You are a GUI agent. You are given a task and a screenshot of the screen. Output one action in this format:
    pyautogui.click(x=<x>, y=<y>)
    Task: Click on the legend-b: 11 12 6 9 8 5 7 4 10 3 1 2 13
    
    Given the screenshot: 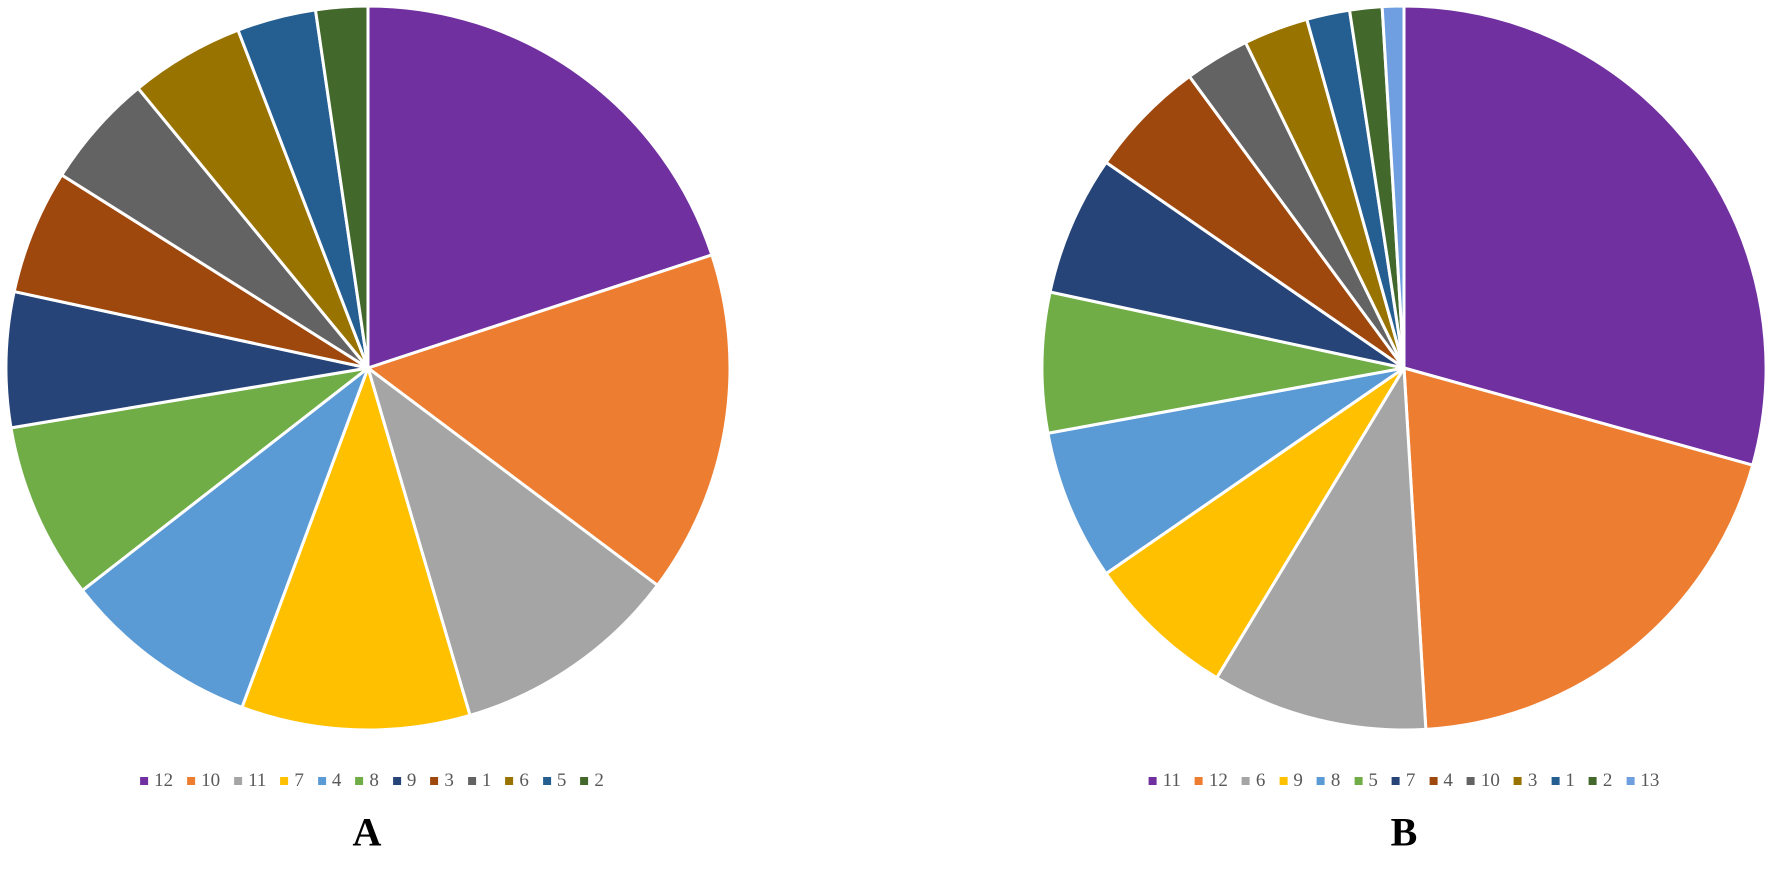 What is the action you would take?
    pyautogui.click(x=1403, y=781)
    